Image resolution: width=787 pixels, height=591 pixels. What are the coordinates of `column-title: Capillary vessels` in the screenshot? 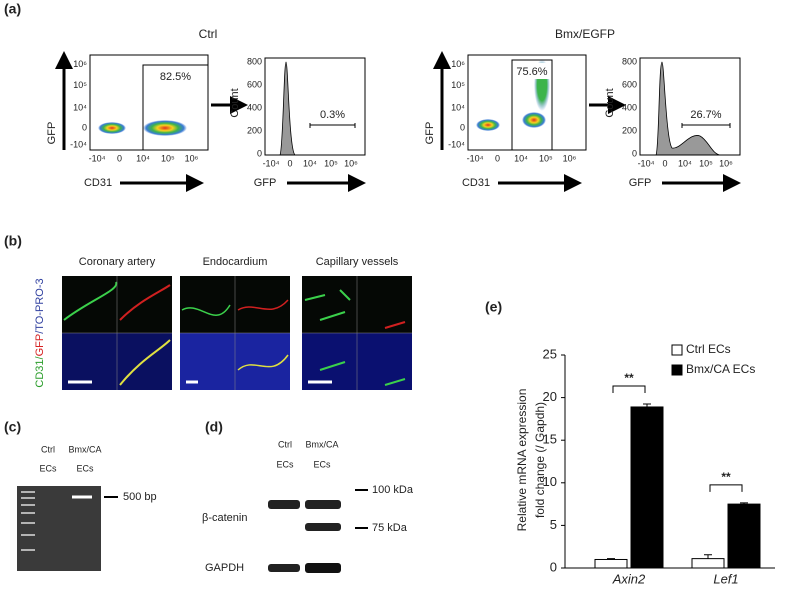 It's located at (357, 262).